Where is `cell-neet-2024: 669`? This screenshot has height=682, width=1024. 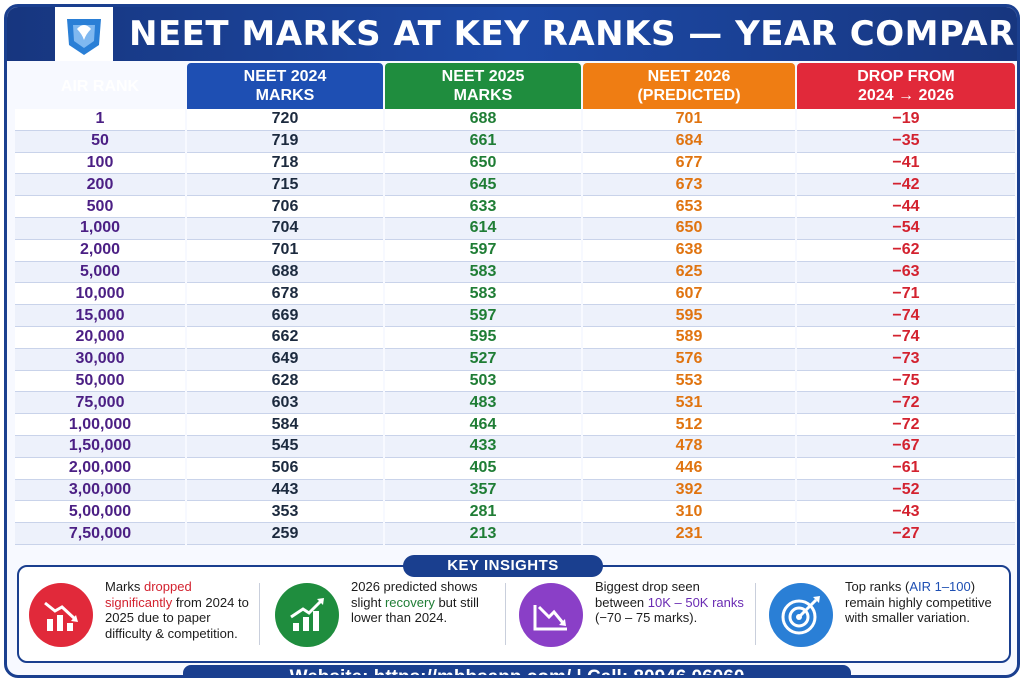
cell-neet-2024: 669 is located at coordinates (285, 316).